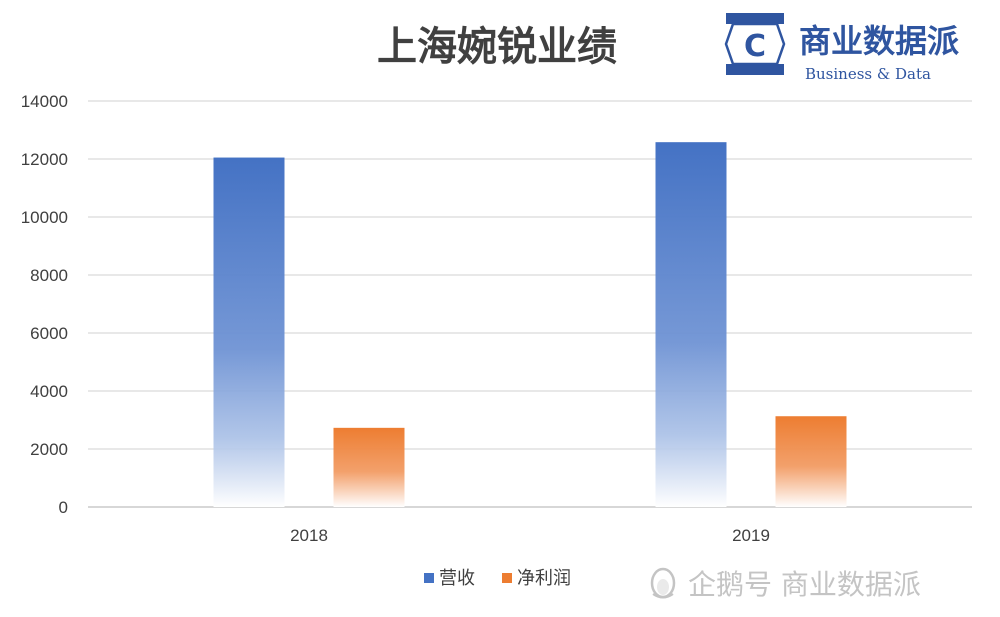 The height and width of the screenshot is (617, 1000). I want to click on bar-net-profit-2018, so click(369, 467).